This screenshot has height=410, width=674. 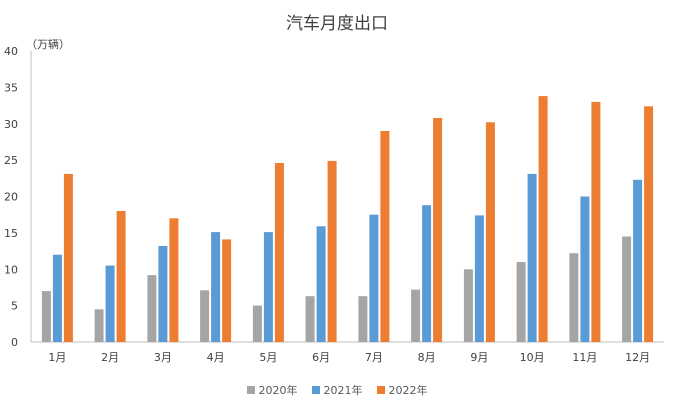 I want to click on y-tick-label: 15, so click(x=11, y=233).